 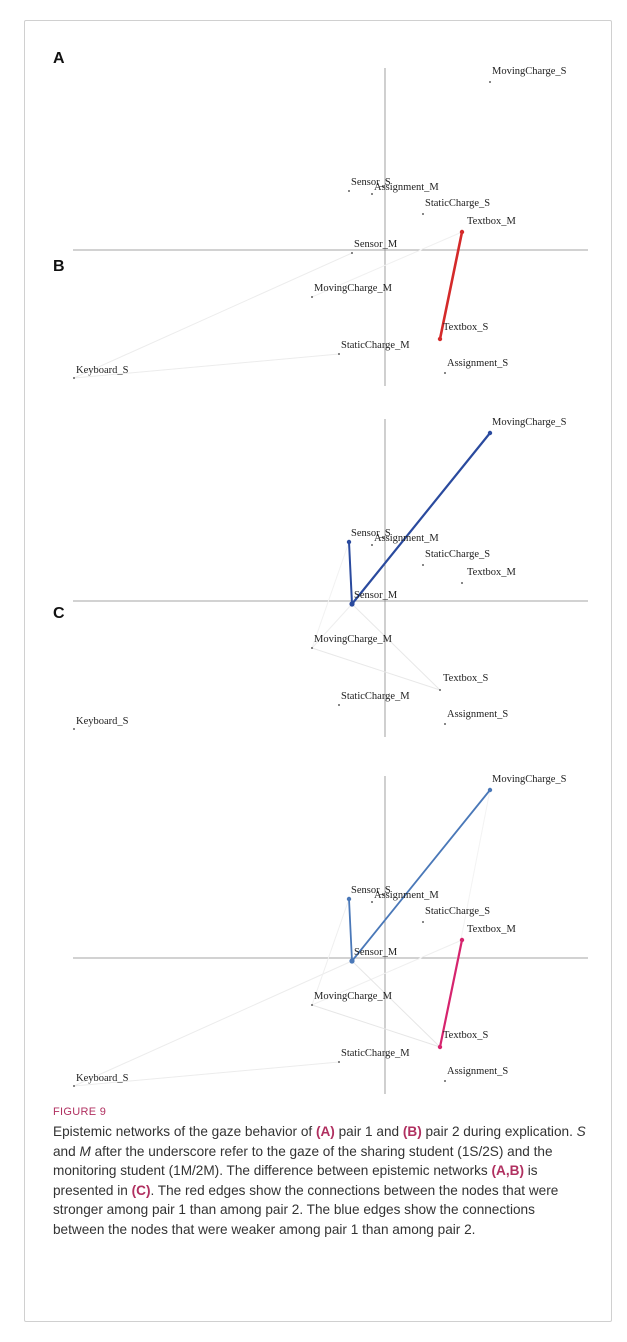 I want to click on figure-tag: FIGURE 9, so click(x=80, y=1112).